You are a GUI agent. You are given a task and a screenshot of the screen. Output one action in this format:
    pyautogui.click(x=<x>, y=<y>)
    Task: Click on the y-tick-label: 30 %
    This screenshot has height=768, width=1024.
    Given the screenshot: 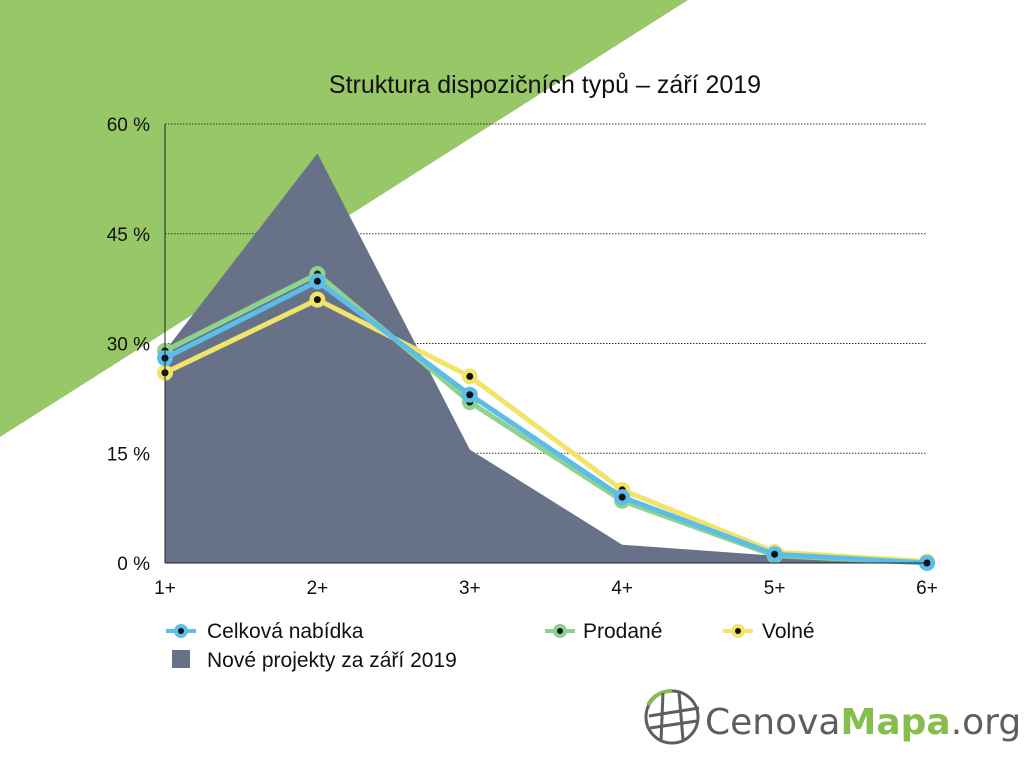 What is the action you would take?
    pyautogui.click(x=128, y=345)
    